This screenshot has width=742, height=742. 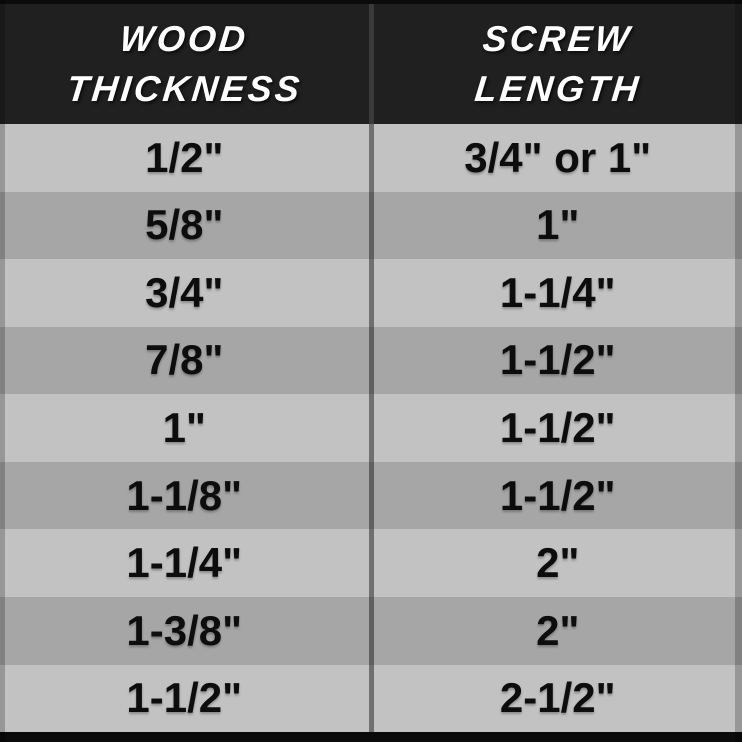 I want to click on table-row: 1" 1-1/2", so click(x=371, y=428).